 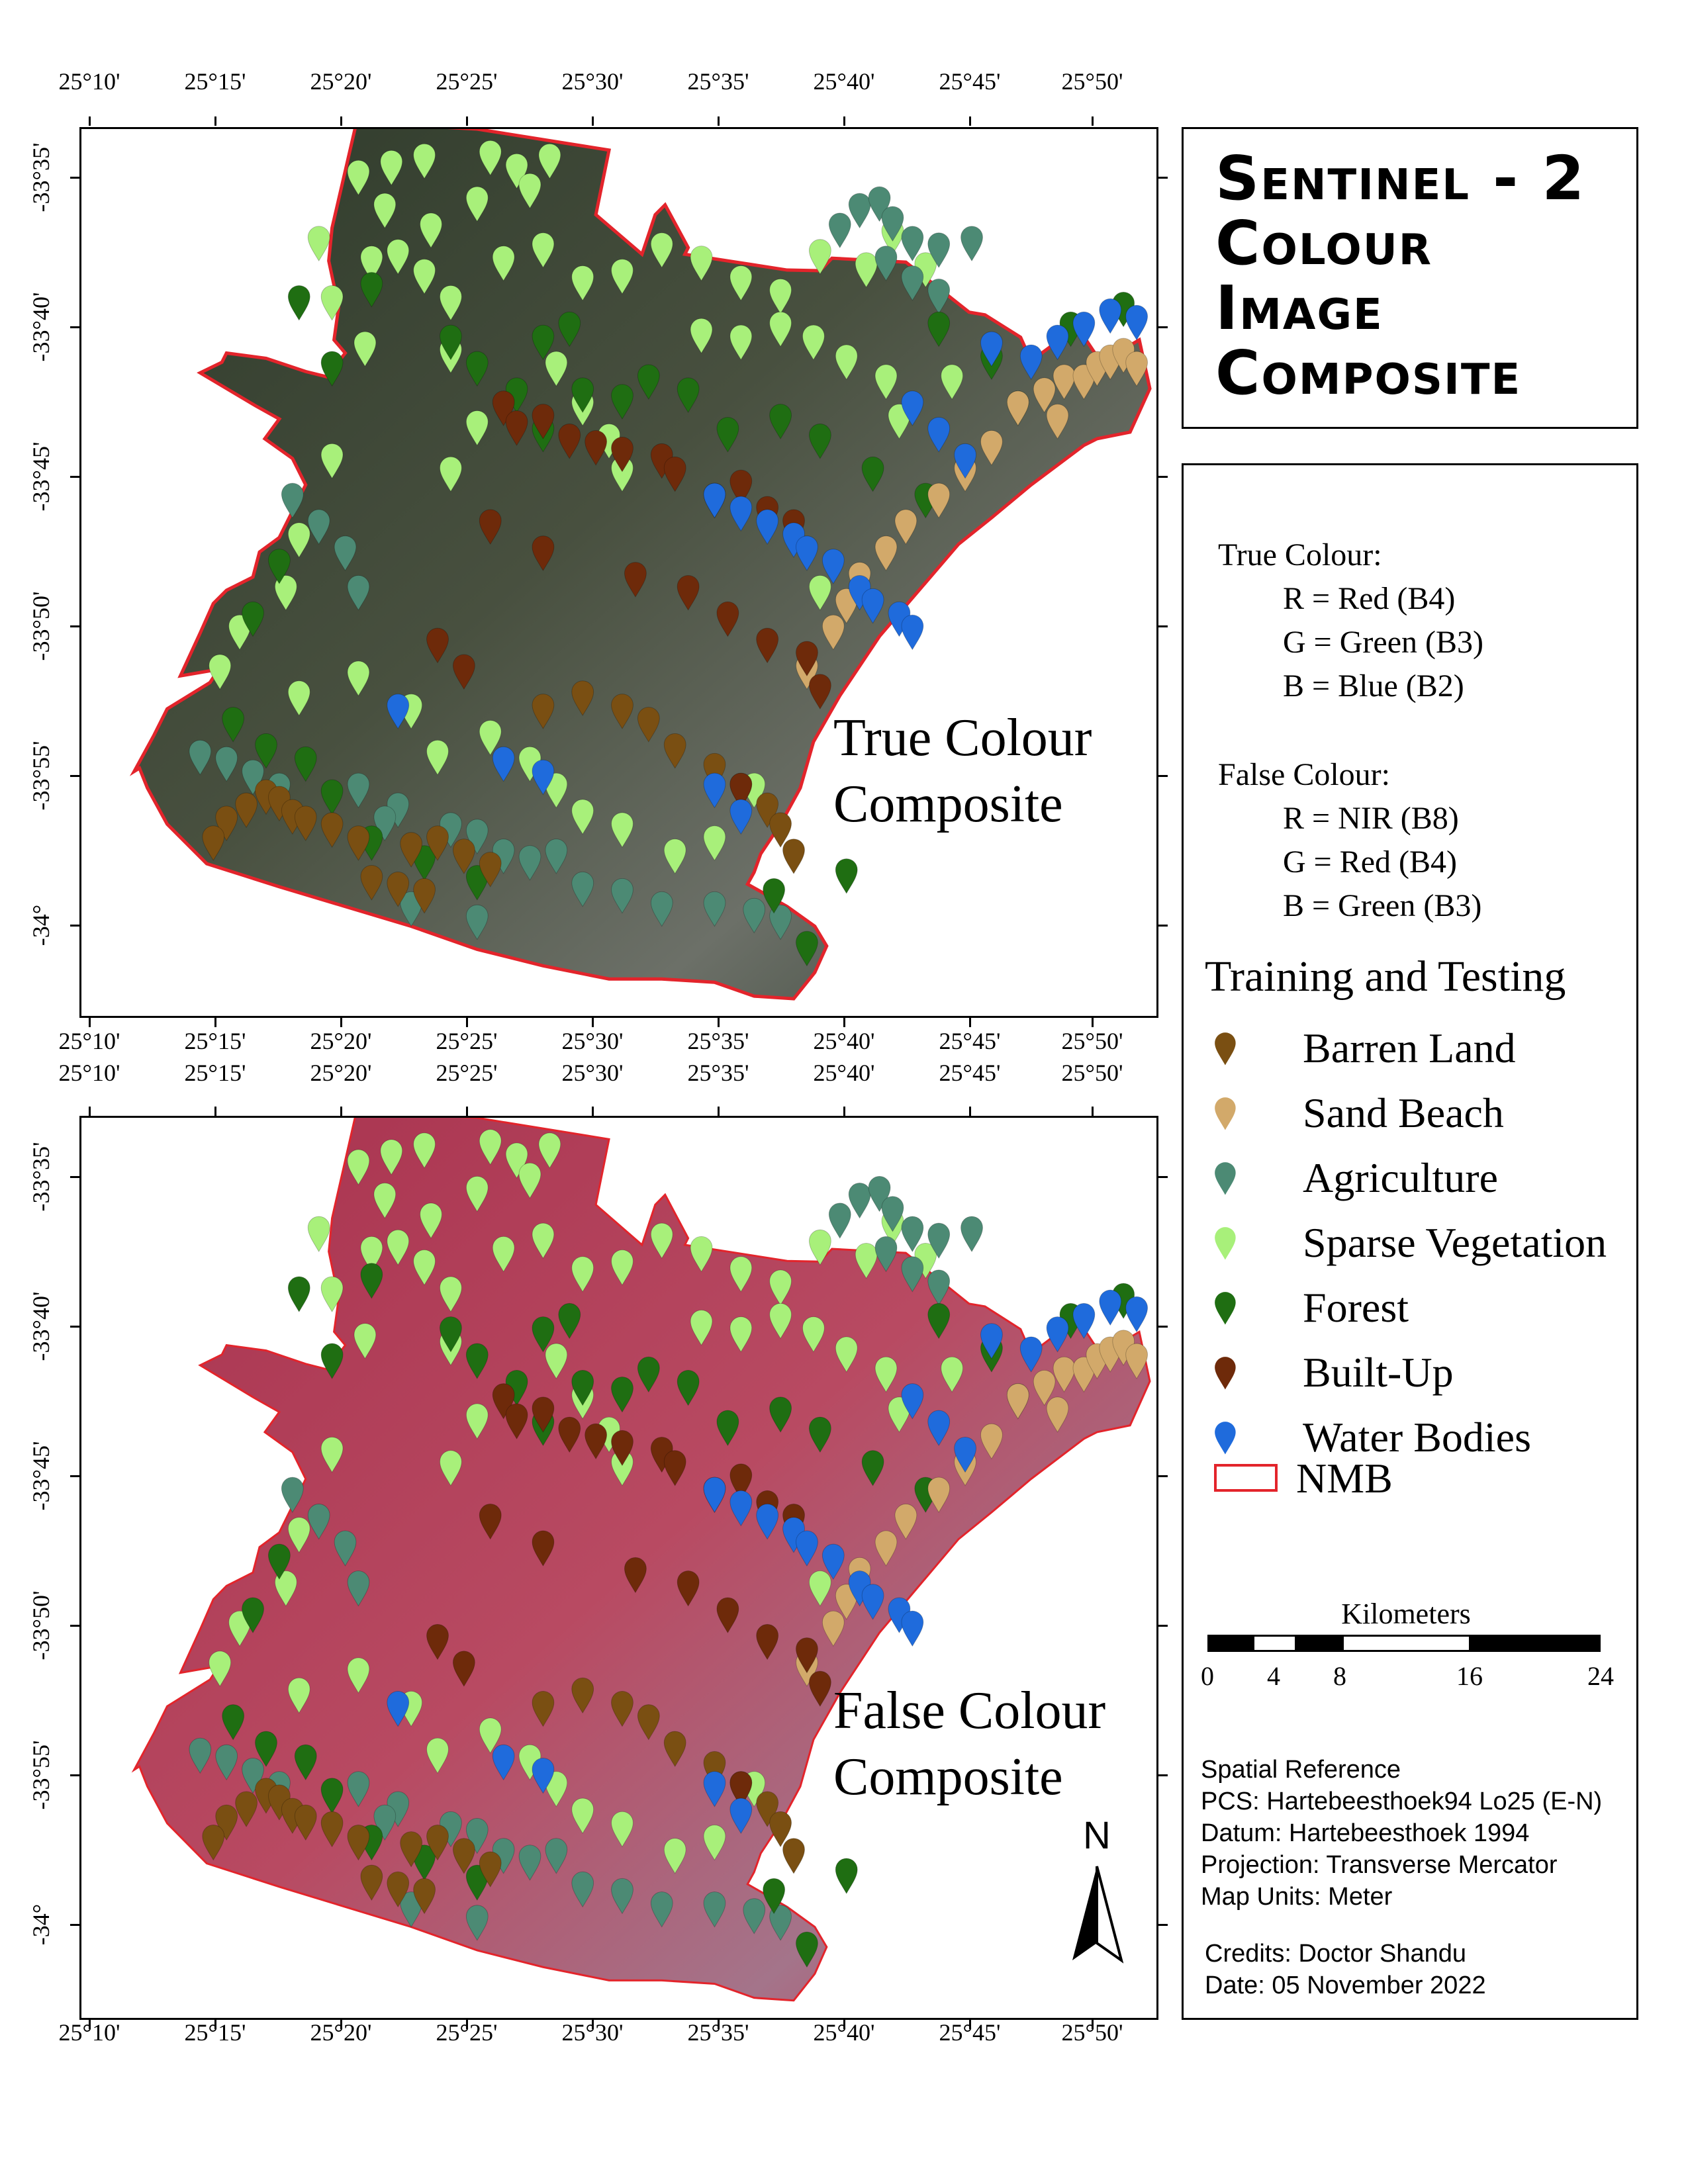 What do you see at coordinates (970, 1073) in the screenshot?
I see `lon-tick-label: 25°45'` at bounding box center [970, 1073].